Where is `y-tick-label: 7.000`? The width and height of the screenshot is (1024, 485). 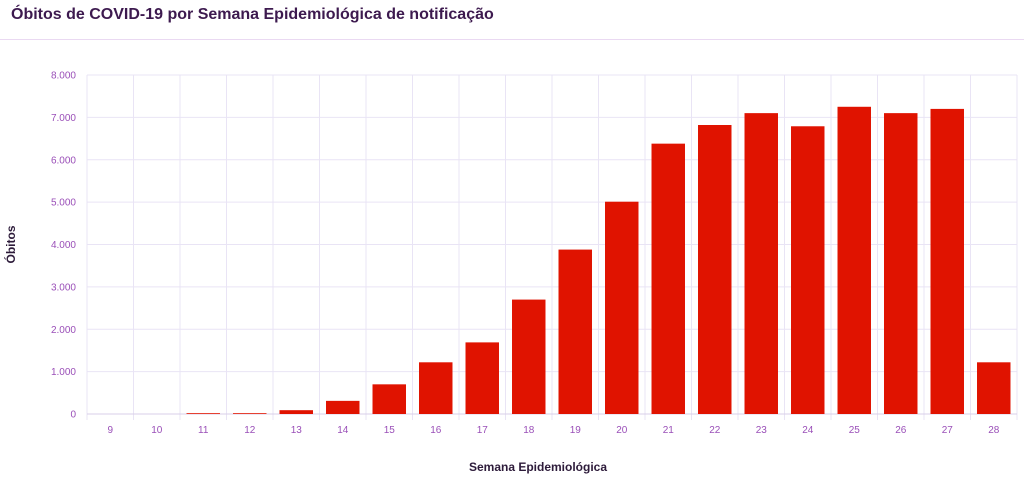
y-tick-label: 7.000 is located at coordinates (63, 118).